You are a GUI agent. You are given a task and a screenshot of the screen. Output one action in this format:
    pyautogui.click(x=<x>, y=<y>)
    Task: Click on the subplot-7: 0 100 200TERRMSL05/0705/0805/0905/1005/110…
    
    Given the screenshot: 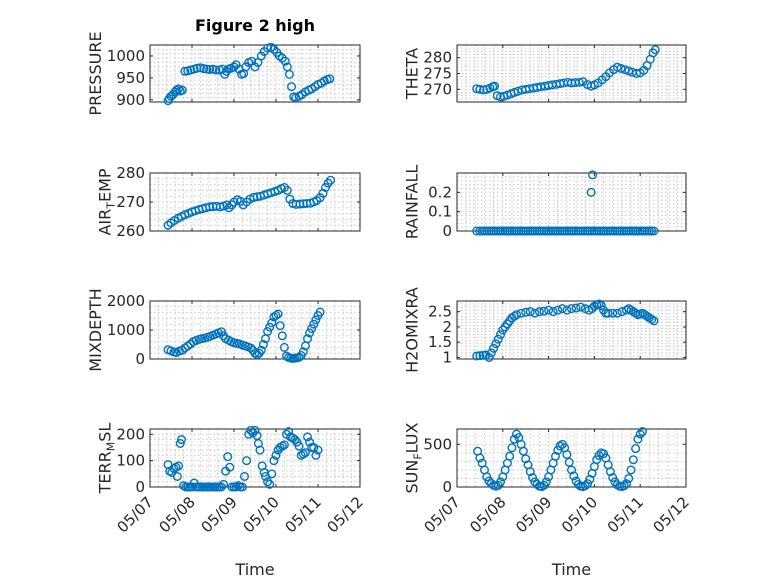 What is the action you would take?
    pyautogui.click(x=230, y=501)
    